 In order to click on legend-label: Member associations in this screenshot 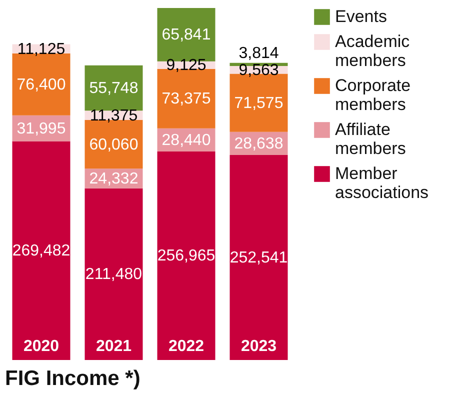, I will do `click(382, 183)`.